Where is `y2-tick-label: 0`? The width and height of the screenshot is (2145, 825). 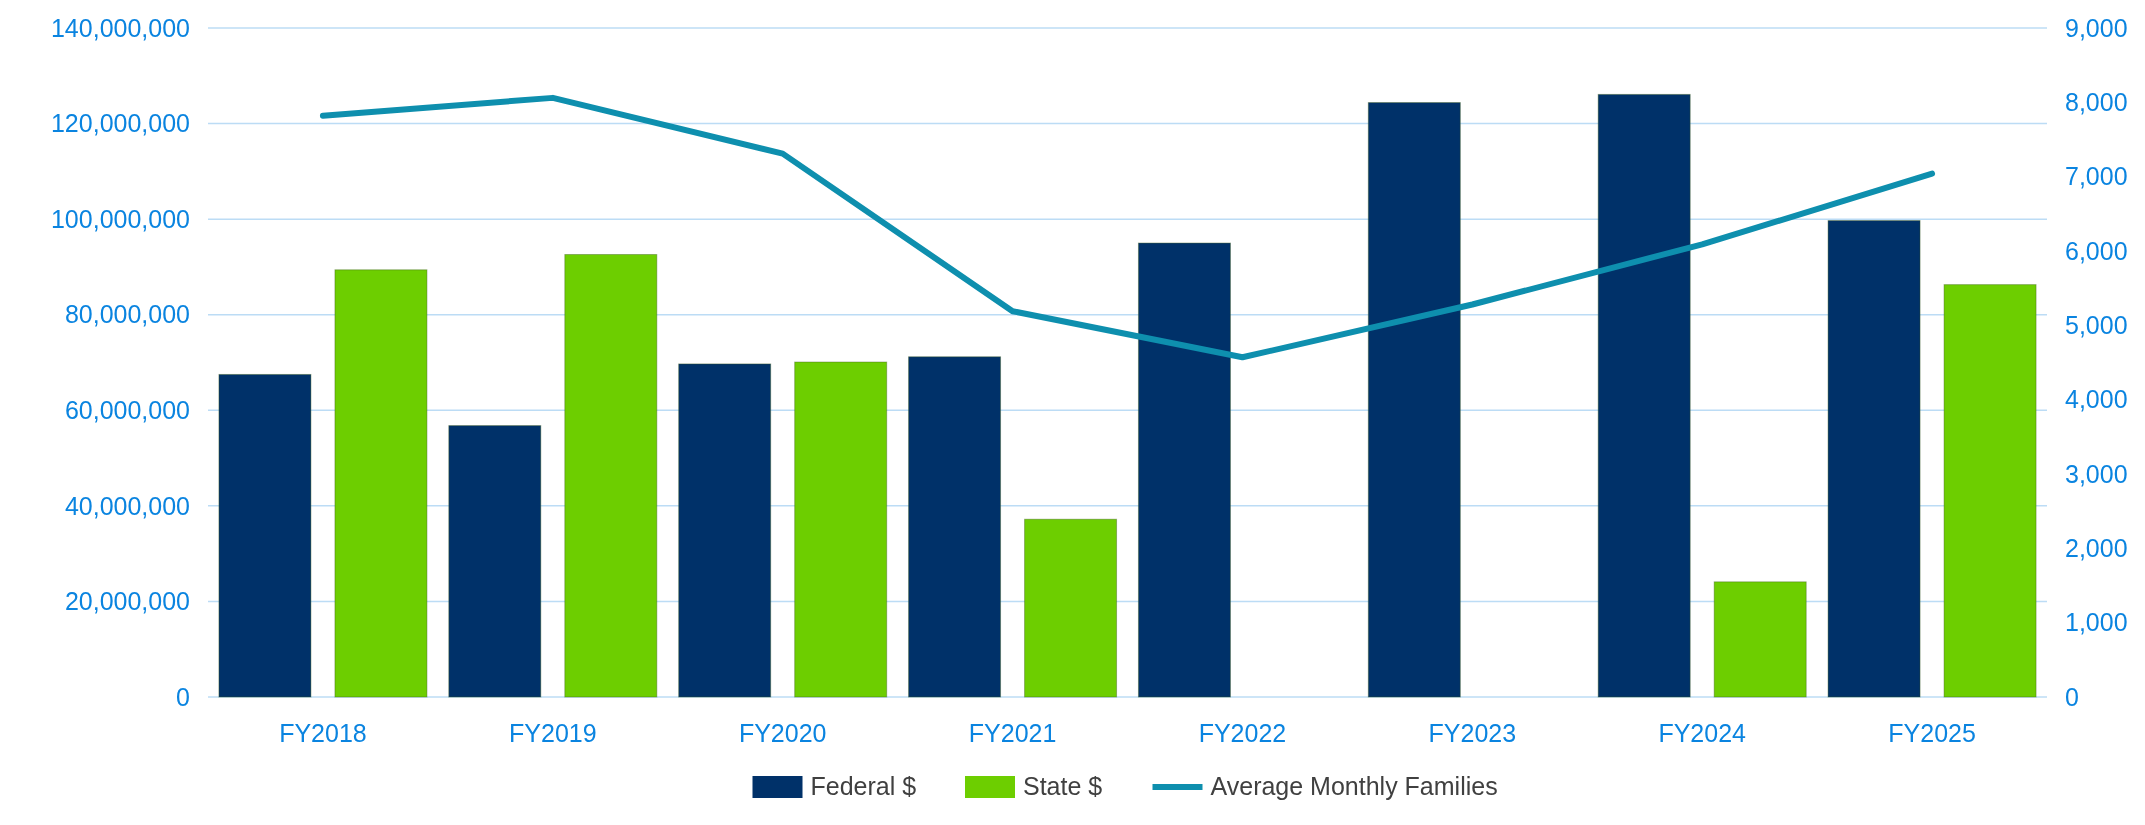 y2-tick-label: 0 is located at coordinates (2072, 696).